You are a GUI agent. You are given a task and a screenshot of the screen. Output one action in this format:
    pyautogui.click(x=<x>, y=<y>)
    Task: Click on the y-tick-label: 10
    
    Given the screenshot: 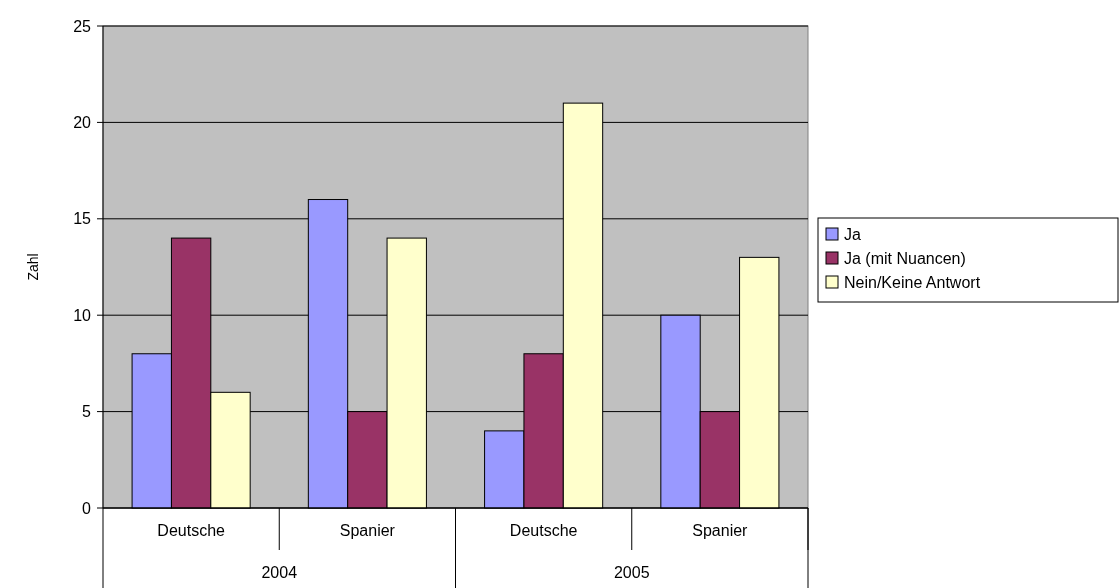 What is the action you would take?
    pyautogui.click(x=82, y=315)
    